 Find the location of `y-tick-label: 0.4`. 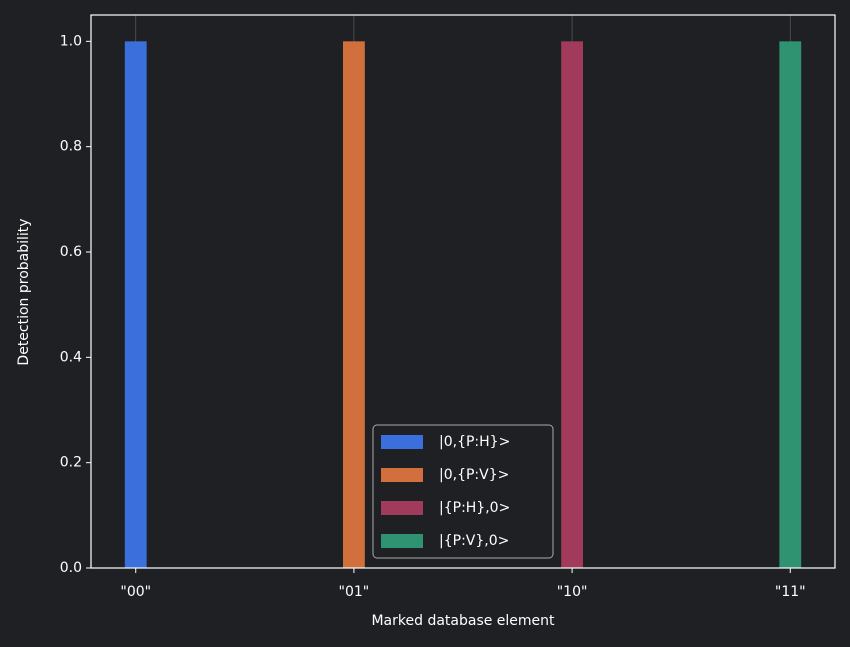

y-tick-label: 0.4 is located at coordinates (71, 357).